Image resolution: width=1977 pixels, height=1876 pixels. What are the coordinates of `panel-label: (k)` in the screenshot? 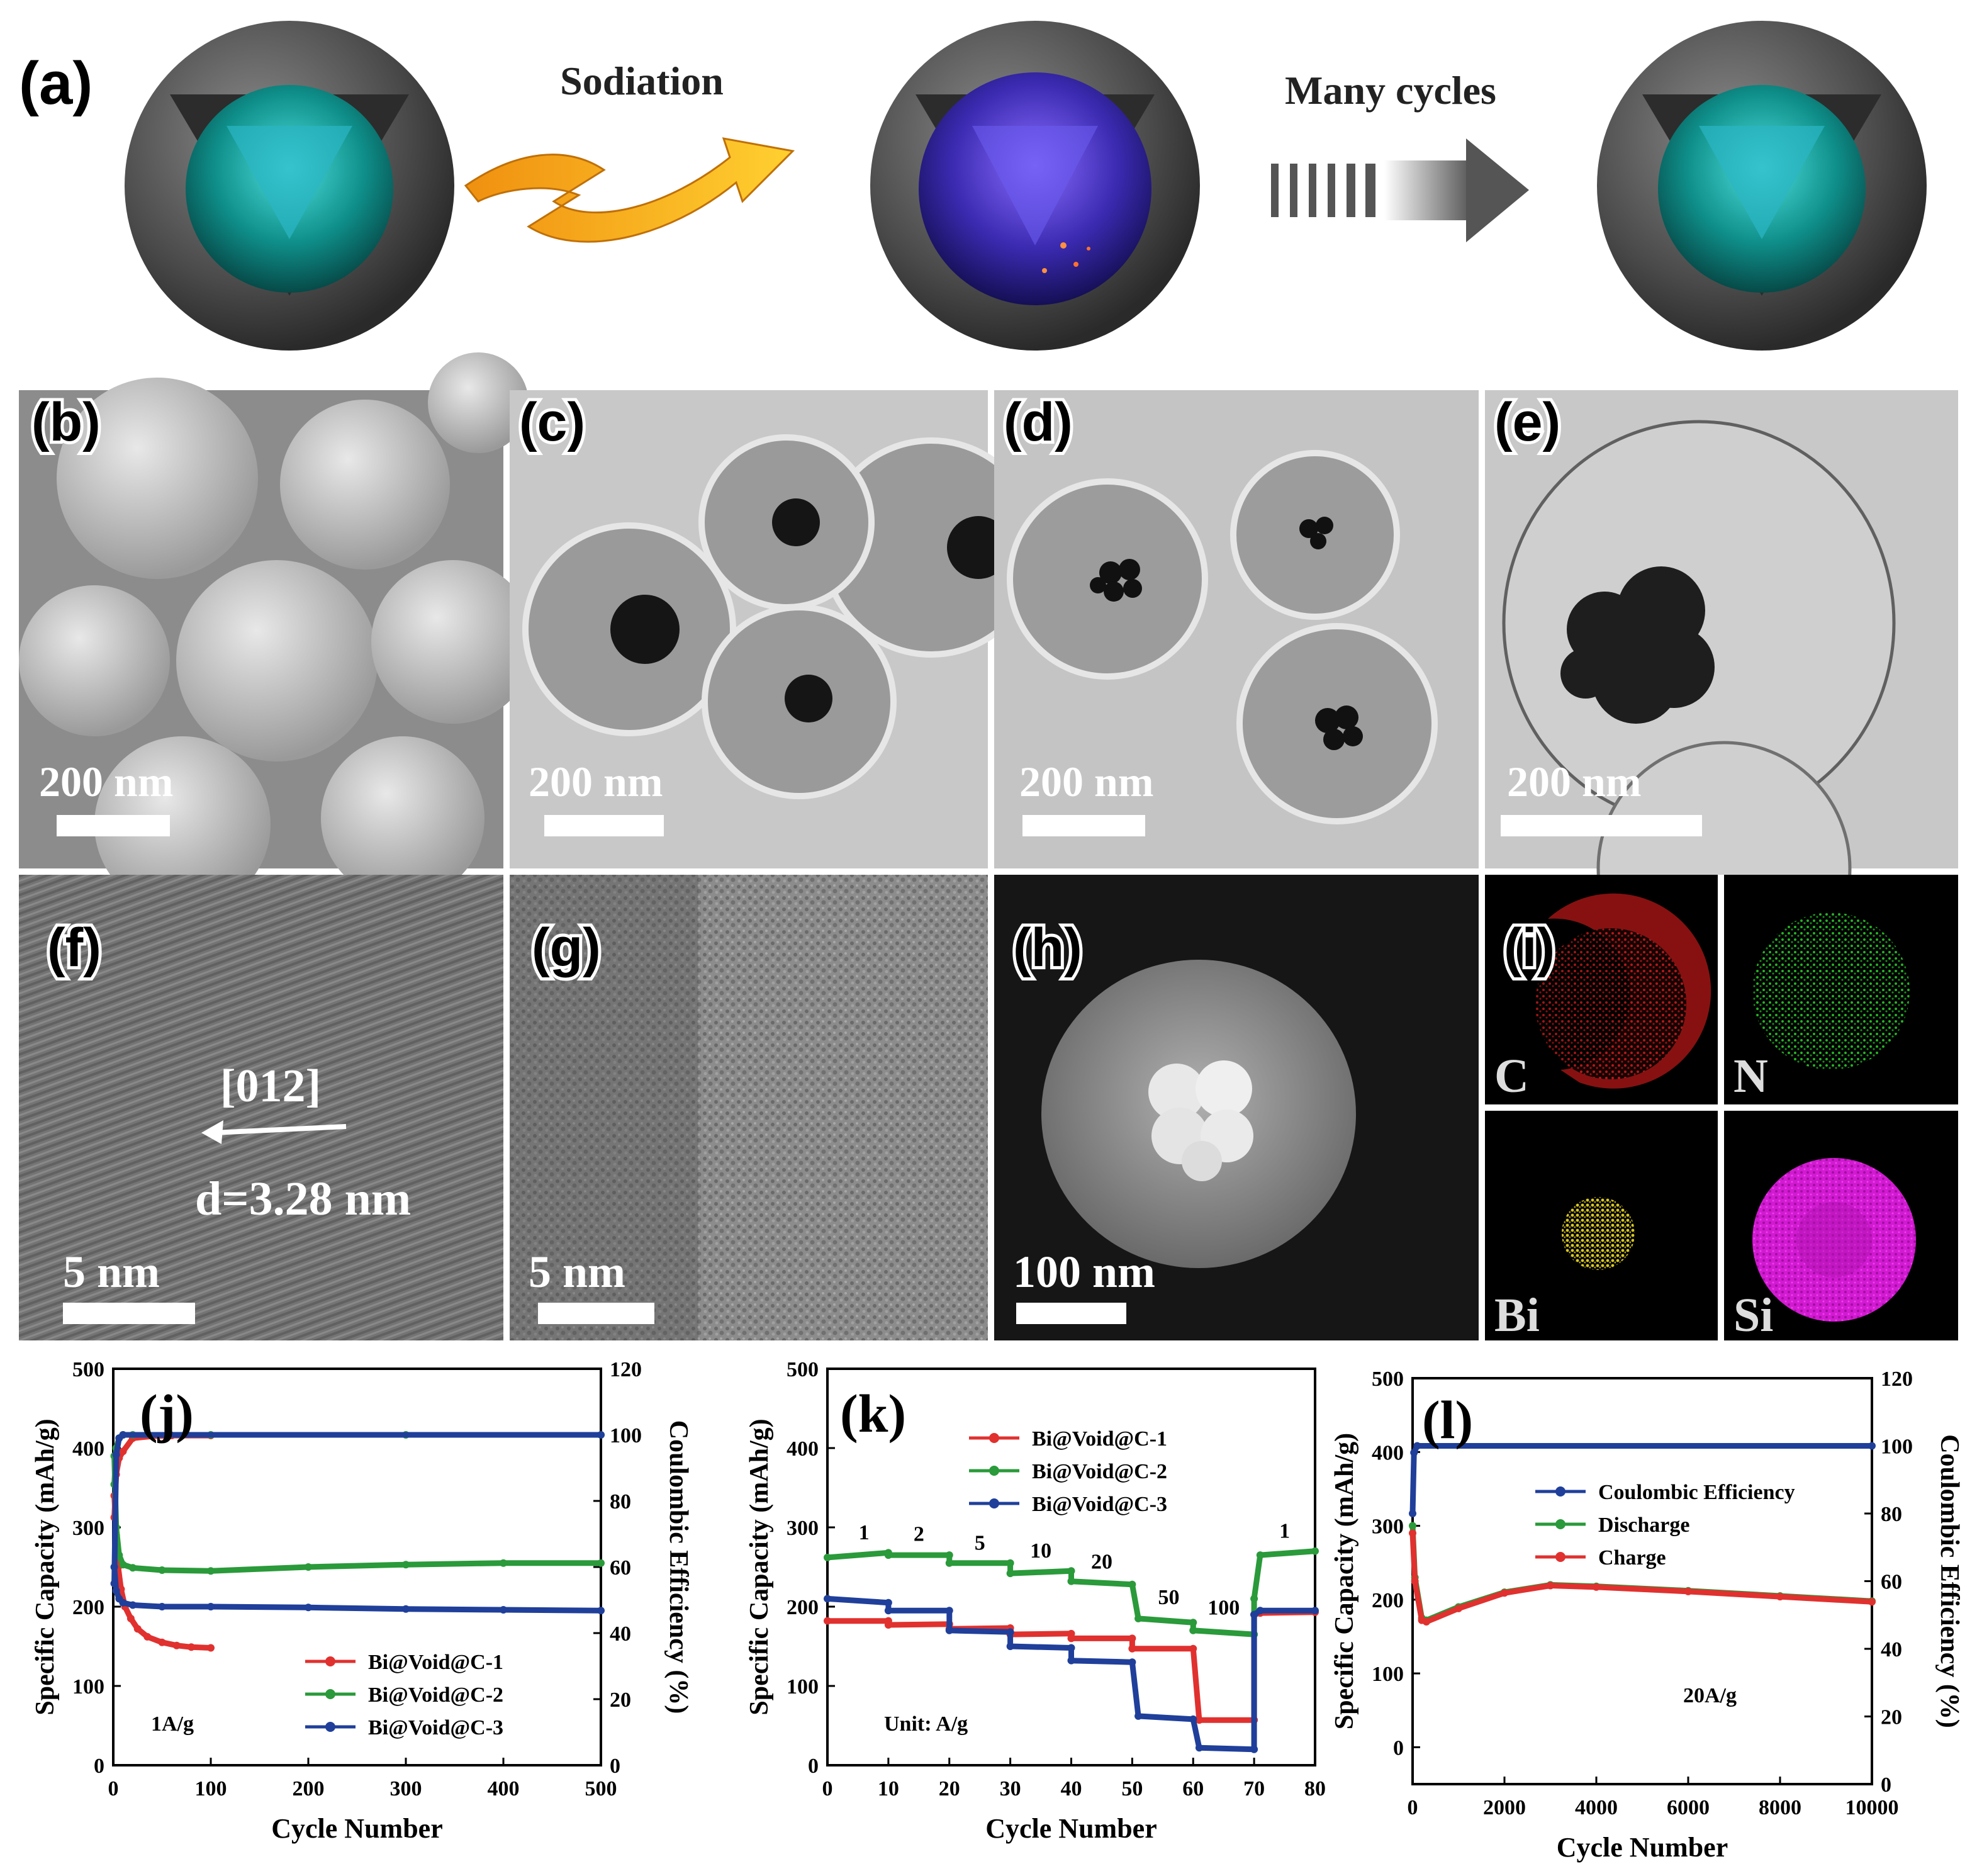 It's located at (873, 1413).